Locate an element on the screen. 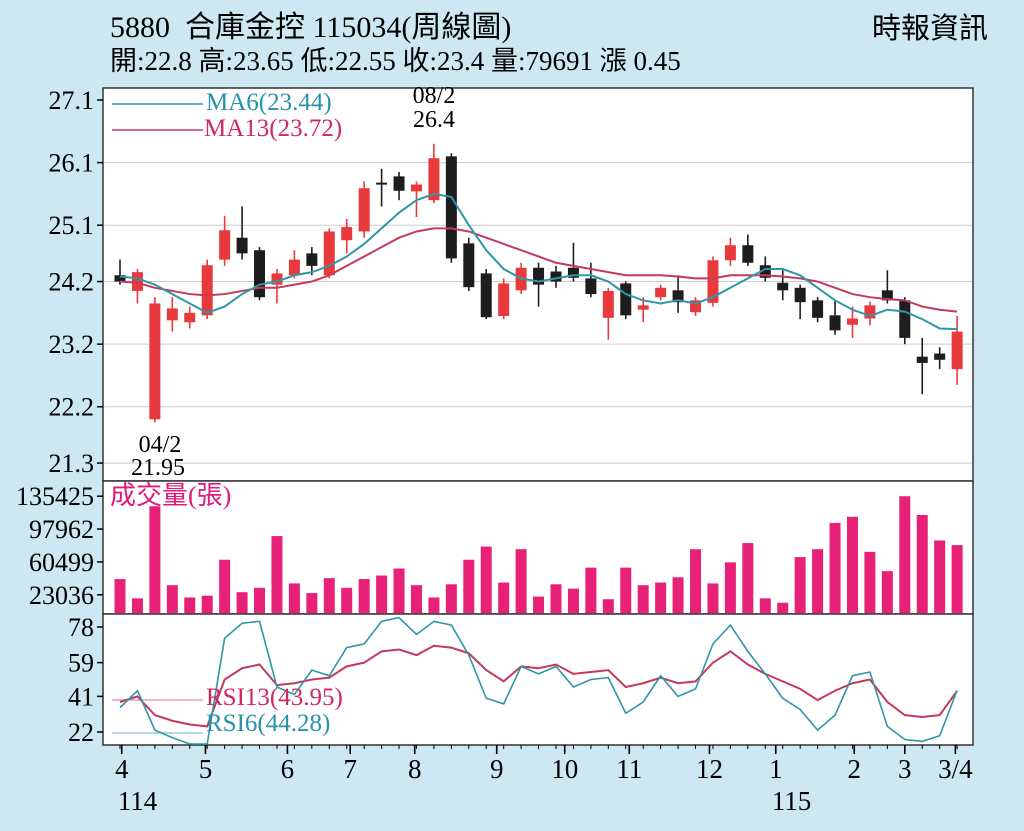 The width and height of the screenshot is (1024, 831). volume-tick-label: 23036 is located at coordinates (61, 595).